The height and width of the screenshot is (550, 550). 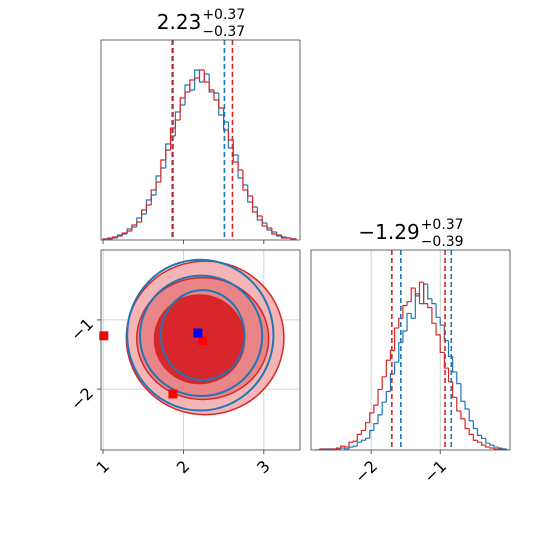 I want to click on title-lower-error: −0.37, so click(x=223, y=32).